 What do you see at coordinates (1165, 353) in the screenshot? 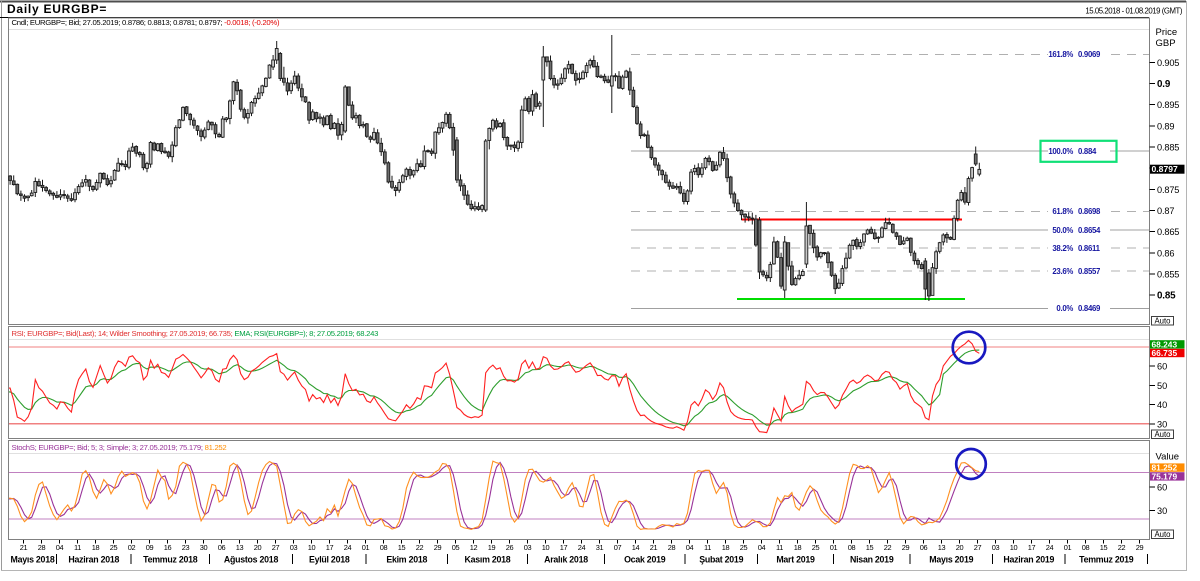
I see `svg-text: 66.735` at bounding box center [1165, 353].